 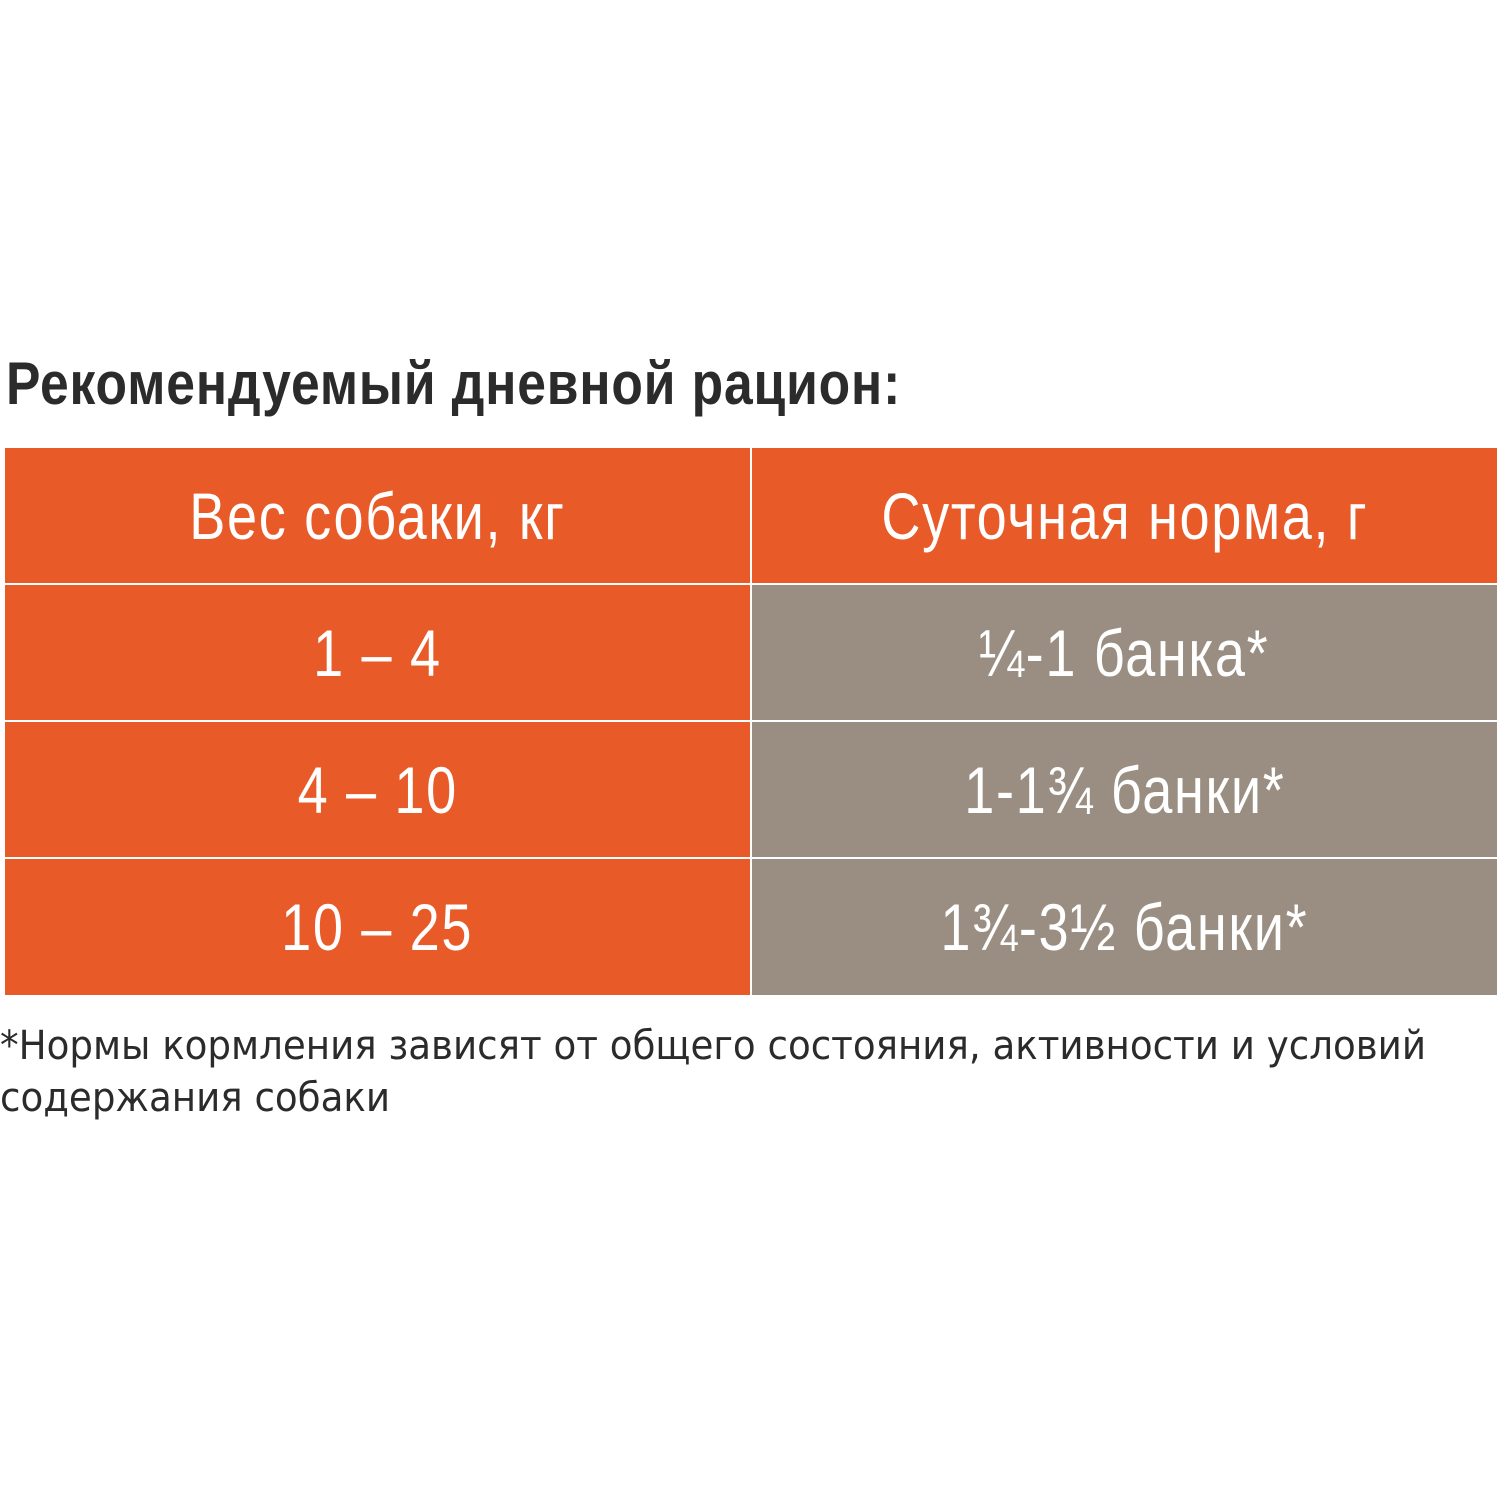 I want to click on row-3-weight: 10 – 25, so click(x=377, y=927).